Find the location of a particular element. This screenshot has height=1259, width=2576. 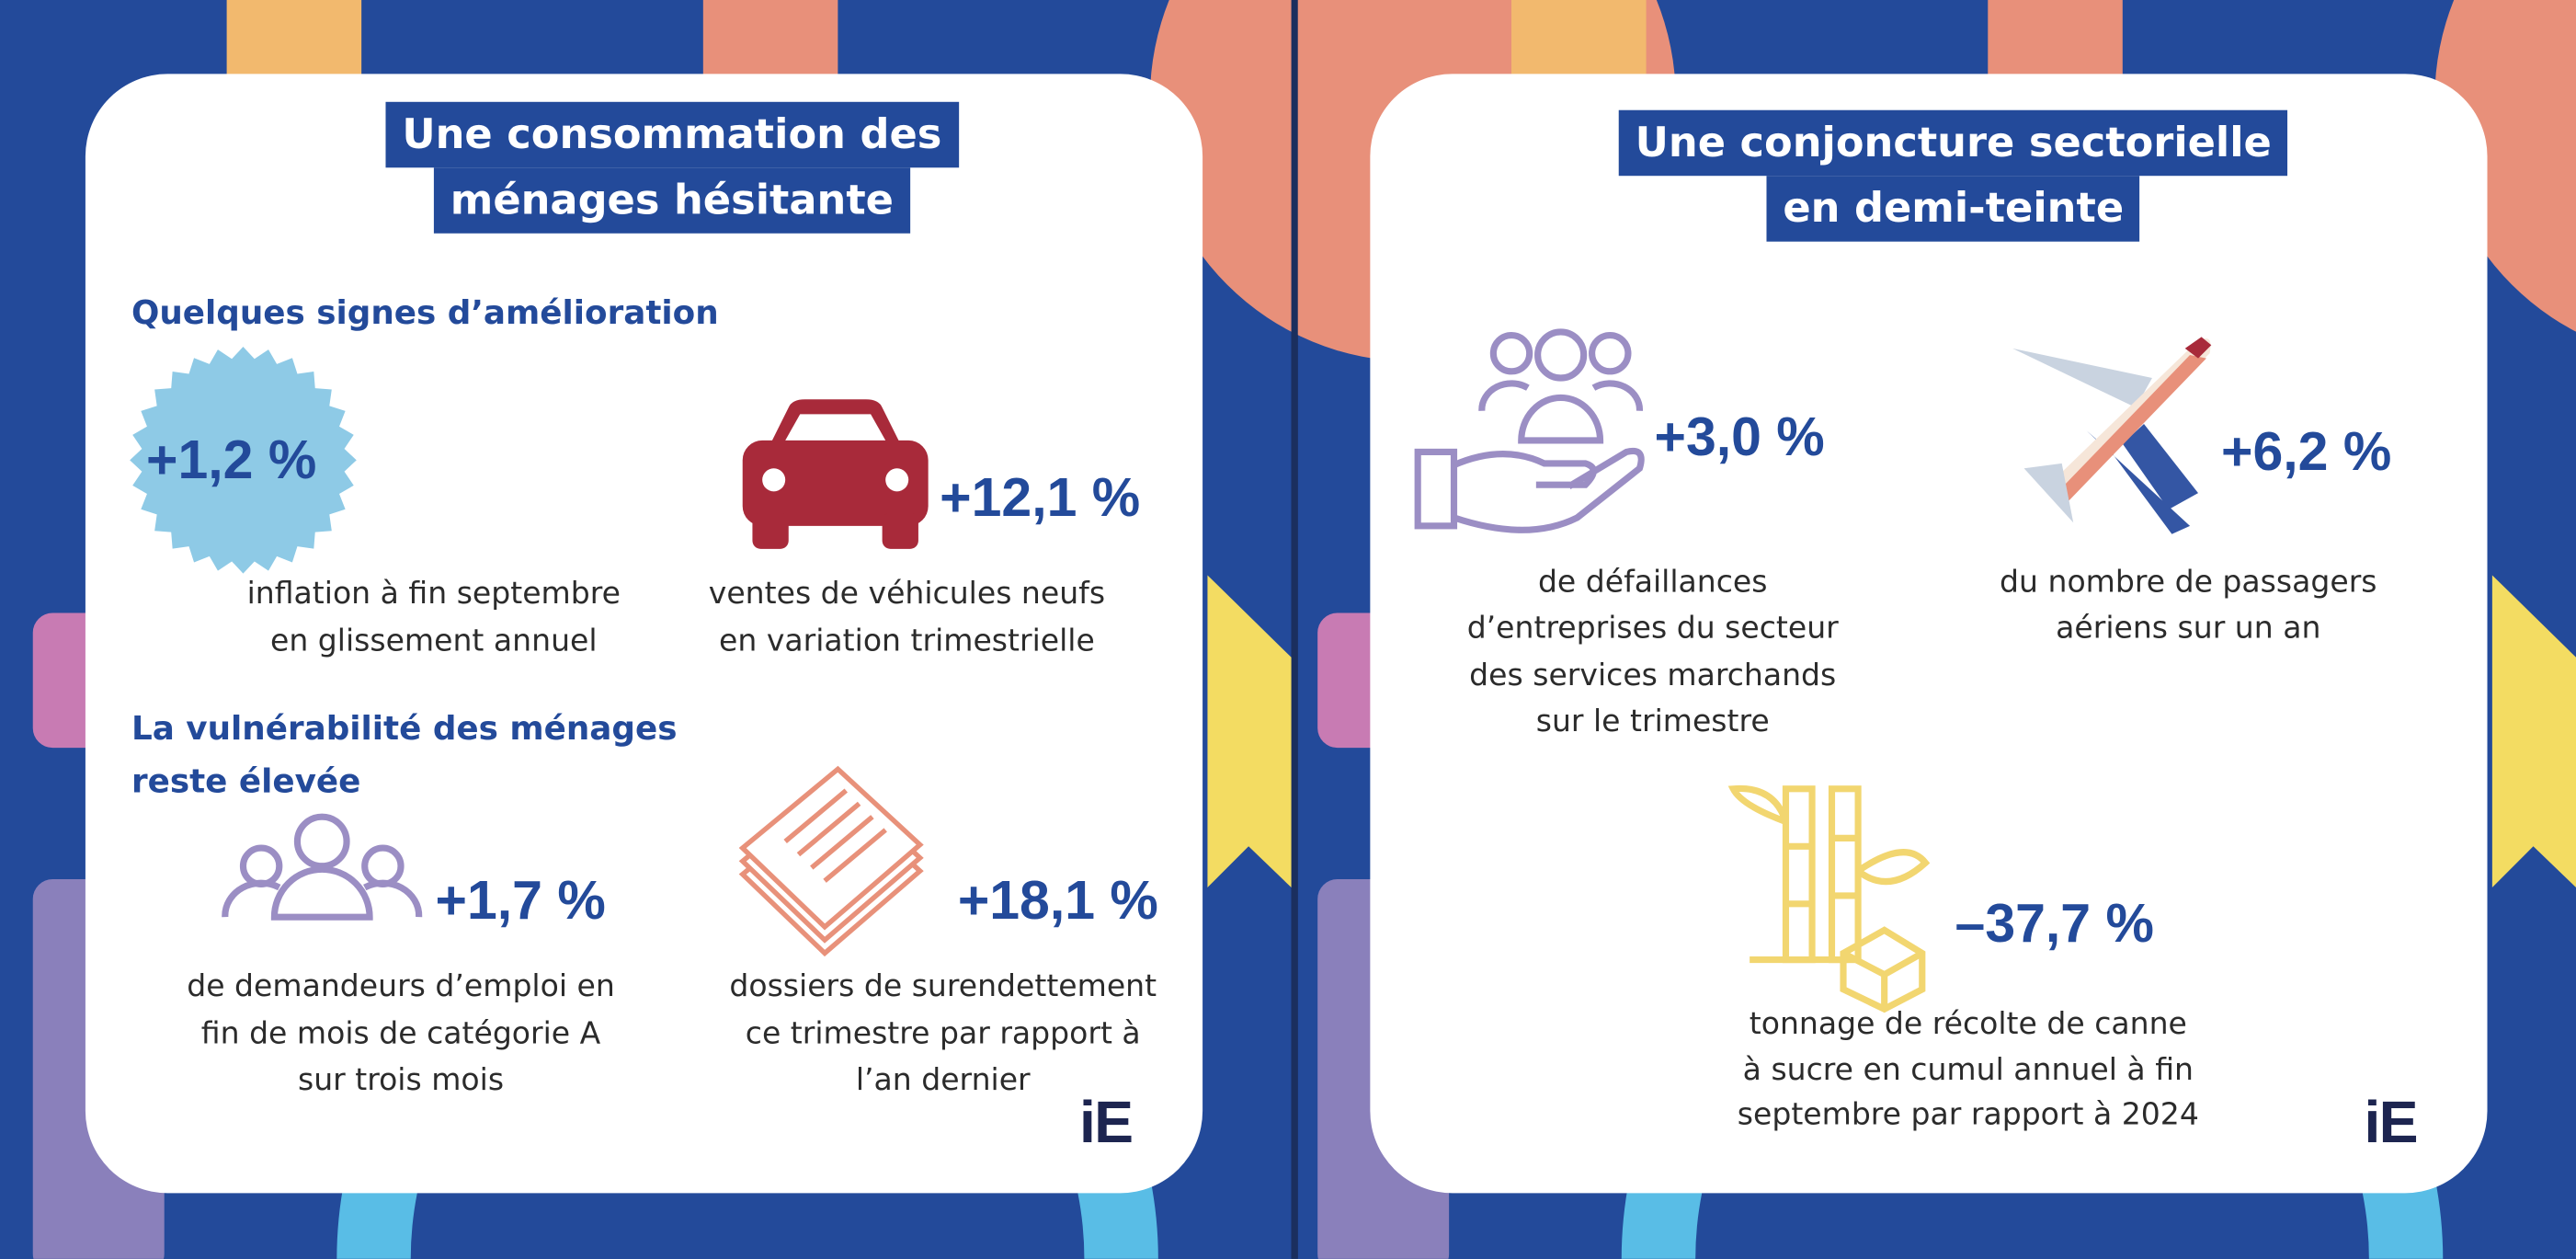

figure-label: fin de mois de catégorie A is located at coordinates (400, 1034).